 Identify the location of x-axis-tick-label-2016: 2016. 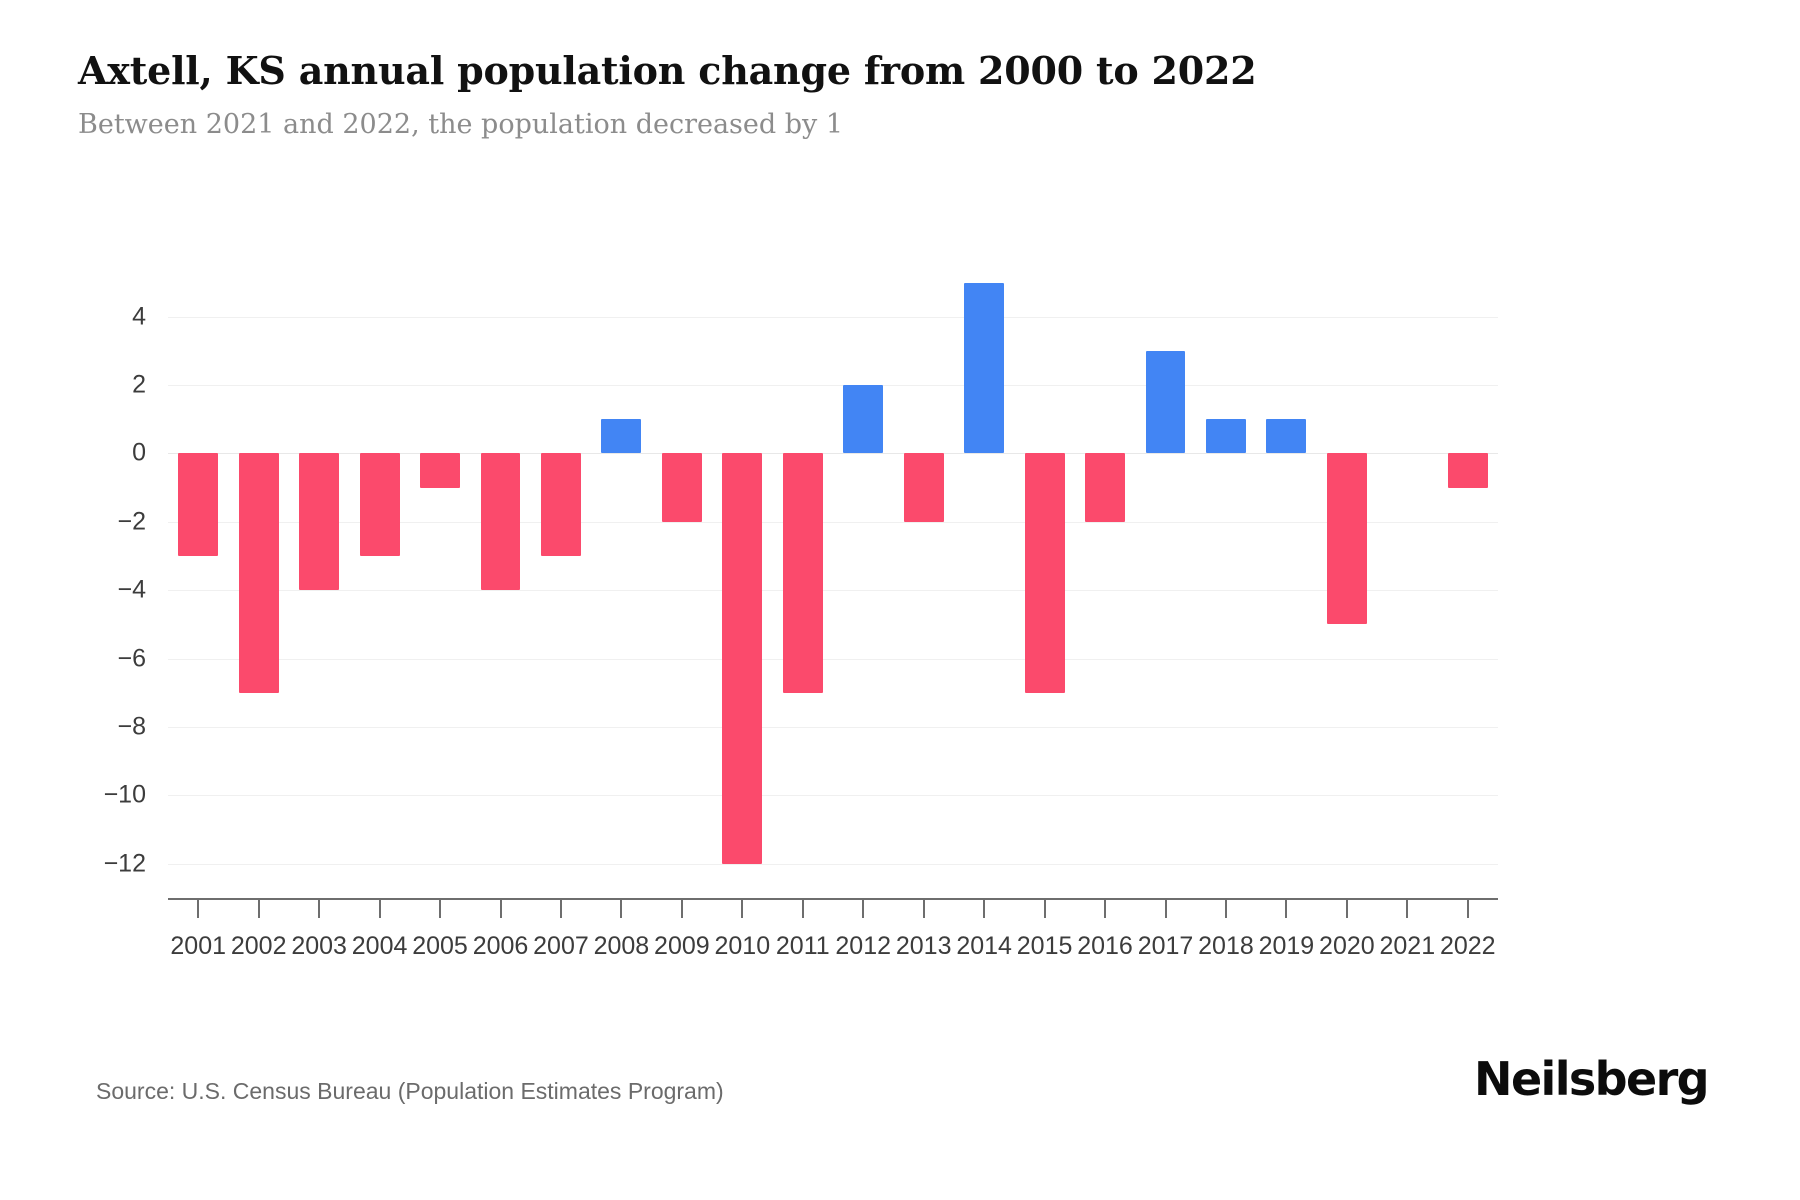
(1105, 946).